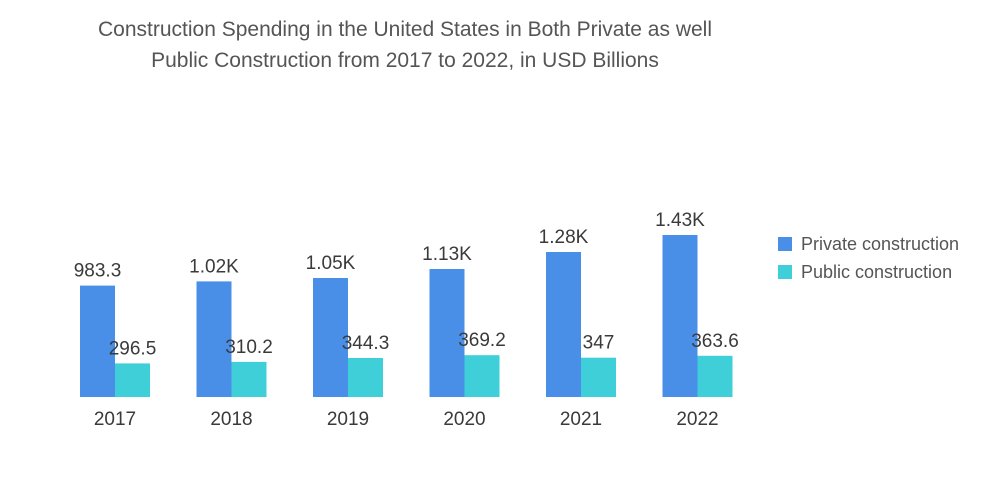  Describe the element at coordinates (214, 339) in the screenshot. I see `bar-private-2018` at that location.